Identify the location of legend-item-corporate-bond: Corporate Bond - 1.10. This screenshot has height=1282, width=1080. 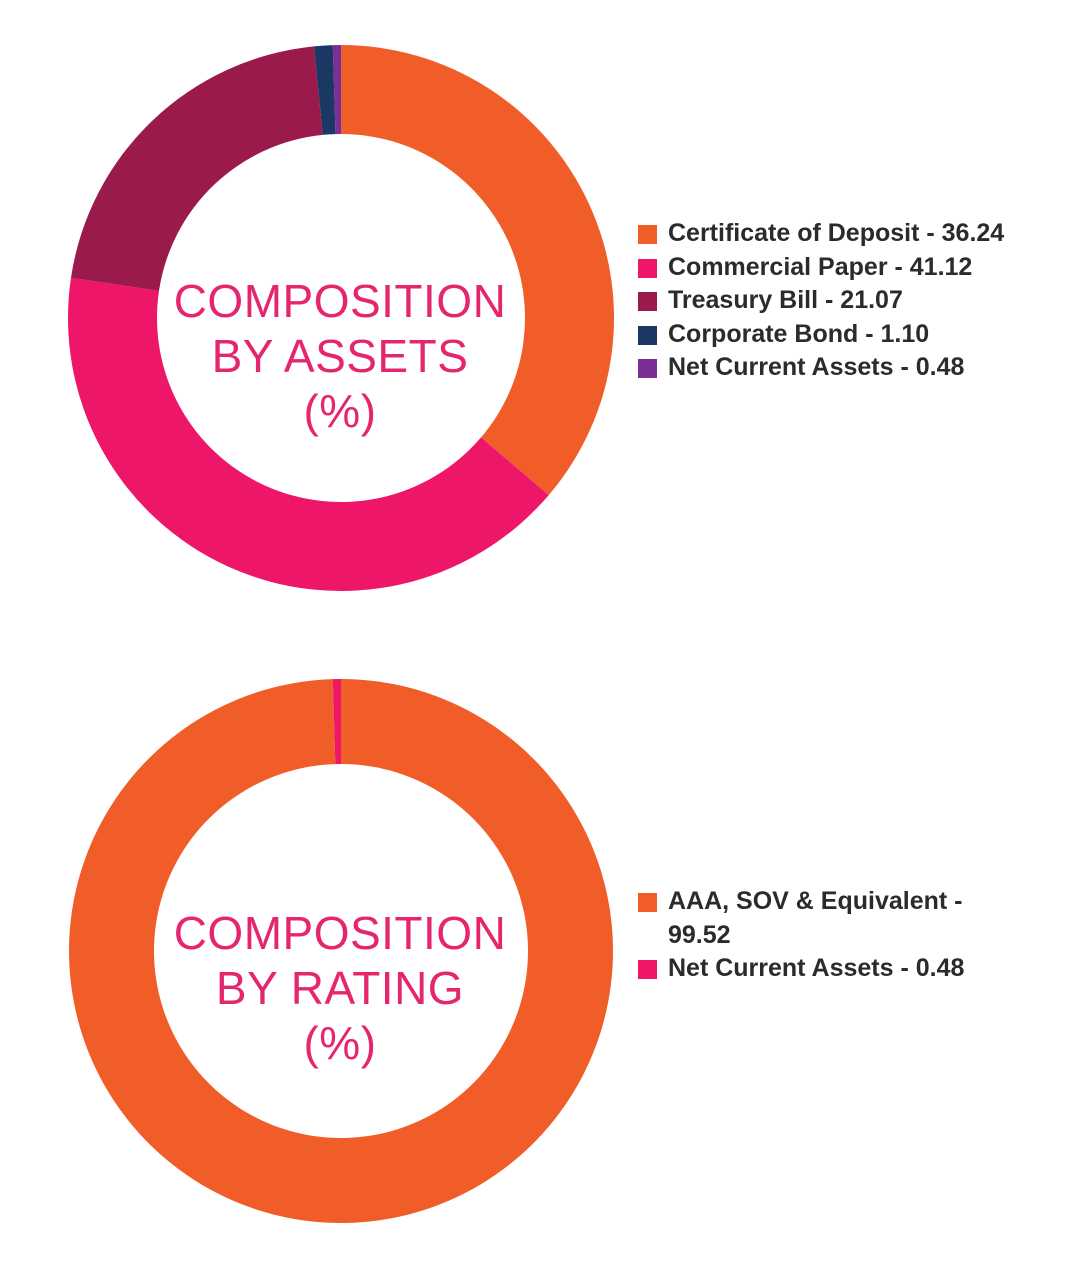
(848, 335).